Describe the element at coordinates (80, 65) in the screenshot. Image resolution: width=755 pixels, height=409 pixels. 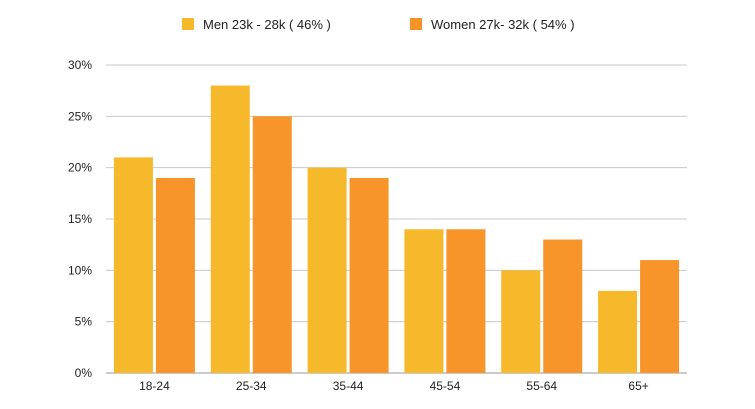
I see `y-tick-label: 30%` at that location.